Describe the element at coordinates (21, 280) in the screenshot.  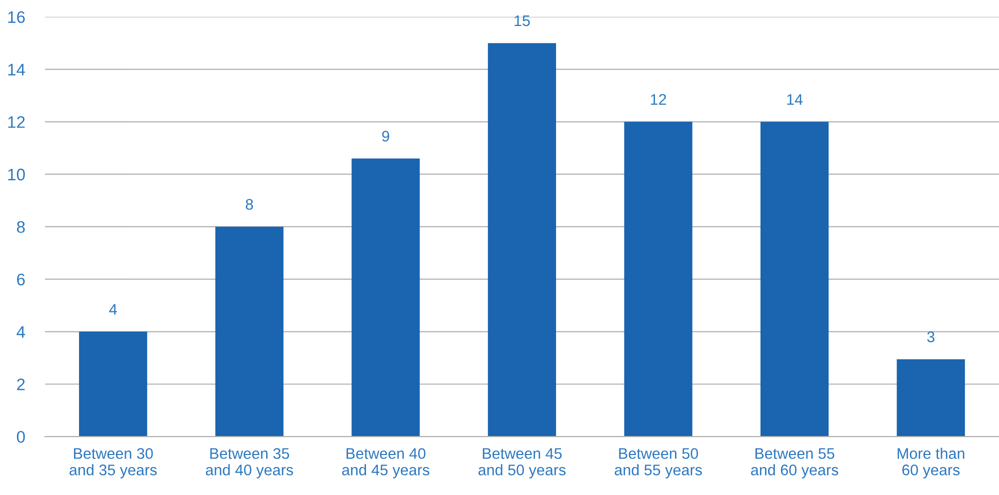
I see `y-tick-label: 6` at that location.